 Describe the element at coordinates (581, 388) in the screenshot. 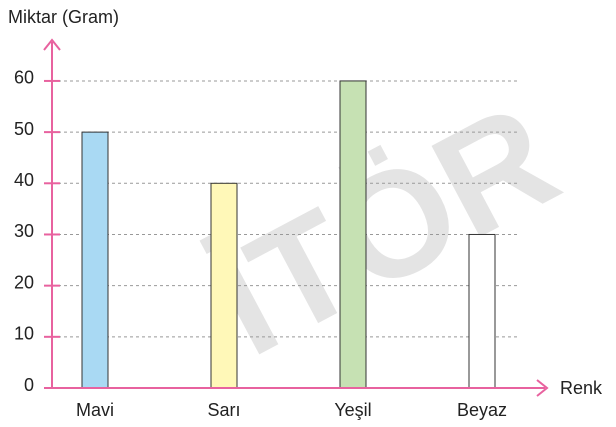

I see `x-axis-label: Renk` at that location.